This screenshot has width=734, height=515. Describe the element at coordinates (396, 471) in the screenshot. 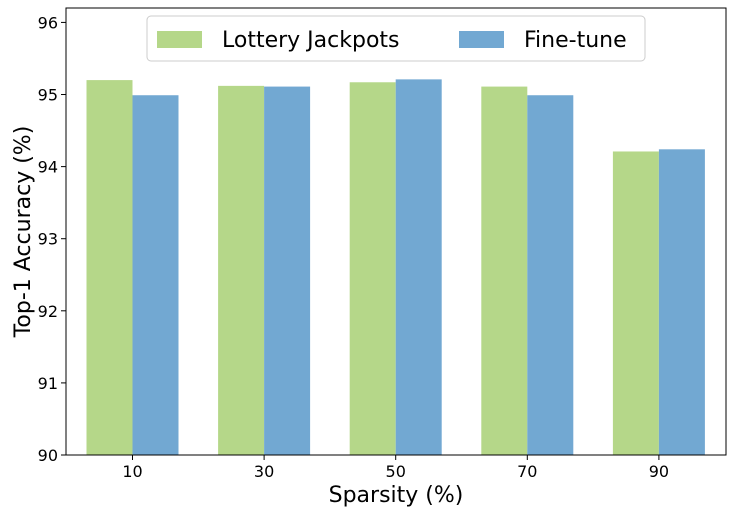

I see `x-tick-label: 50` at that location.